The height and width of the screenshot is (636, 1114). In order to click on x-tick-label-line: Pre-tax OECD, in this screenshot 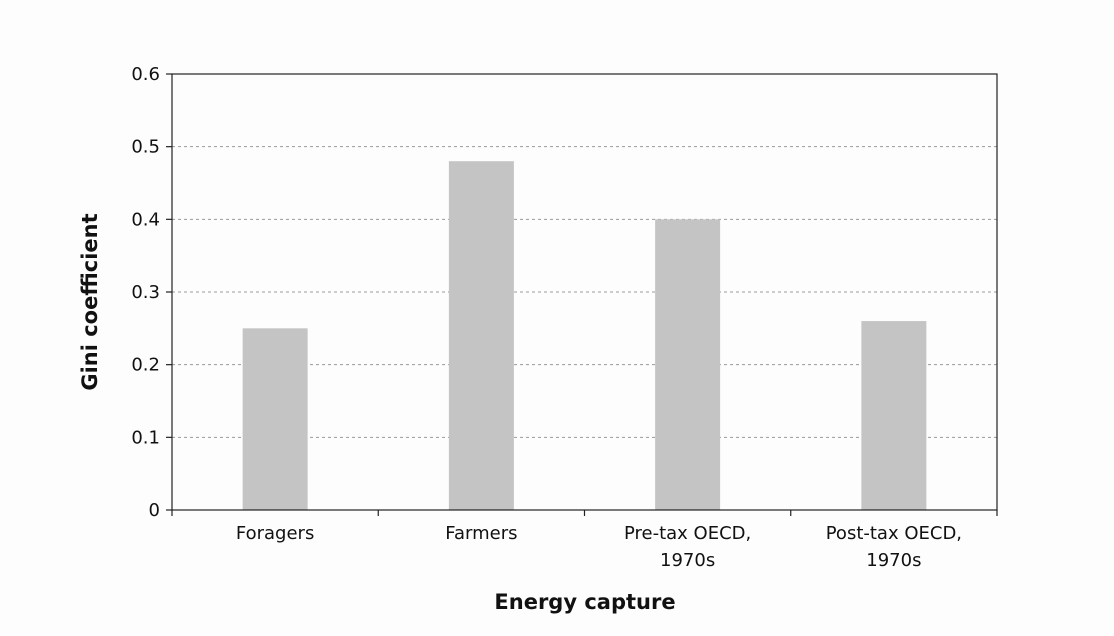, I will do `click(687, 533)`.